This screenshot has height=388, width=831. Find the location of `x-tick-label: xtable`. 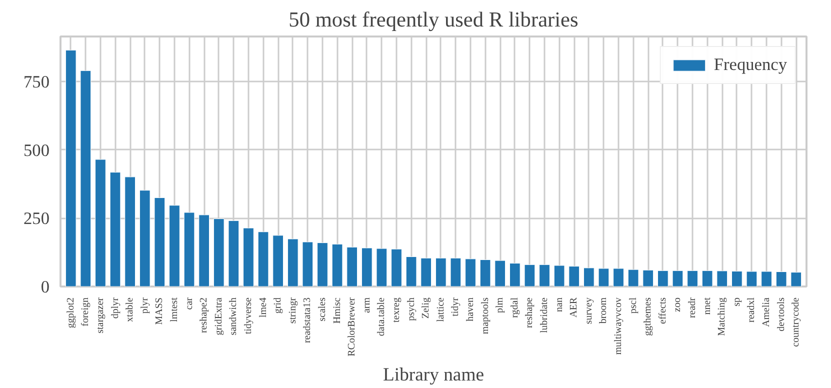

x-tick-label: xtable is located at coordinates (130, 309).